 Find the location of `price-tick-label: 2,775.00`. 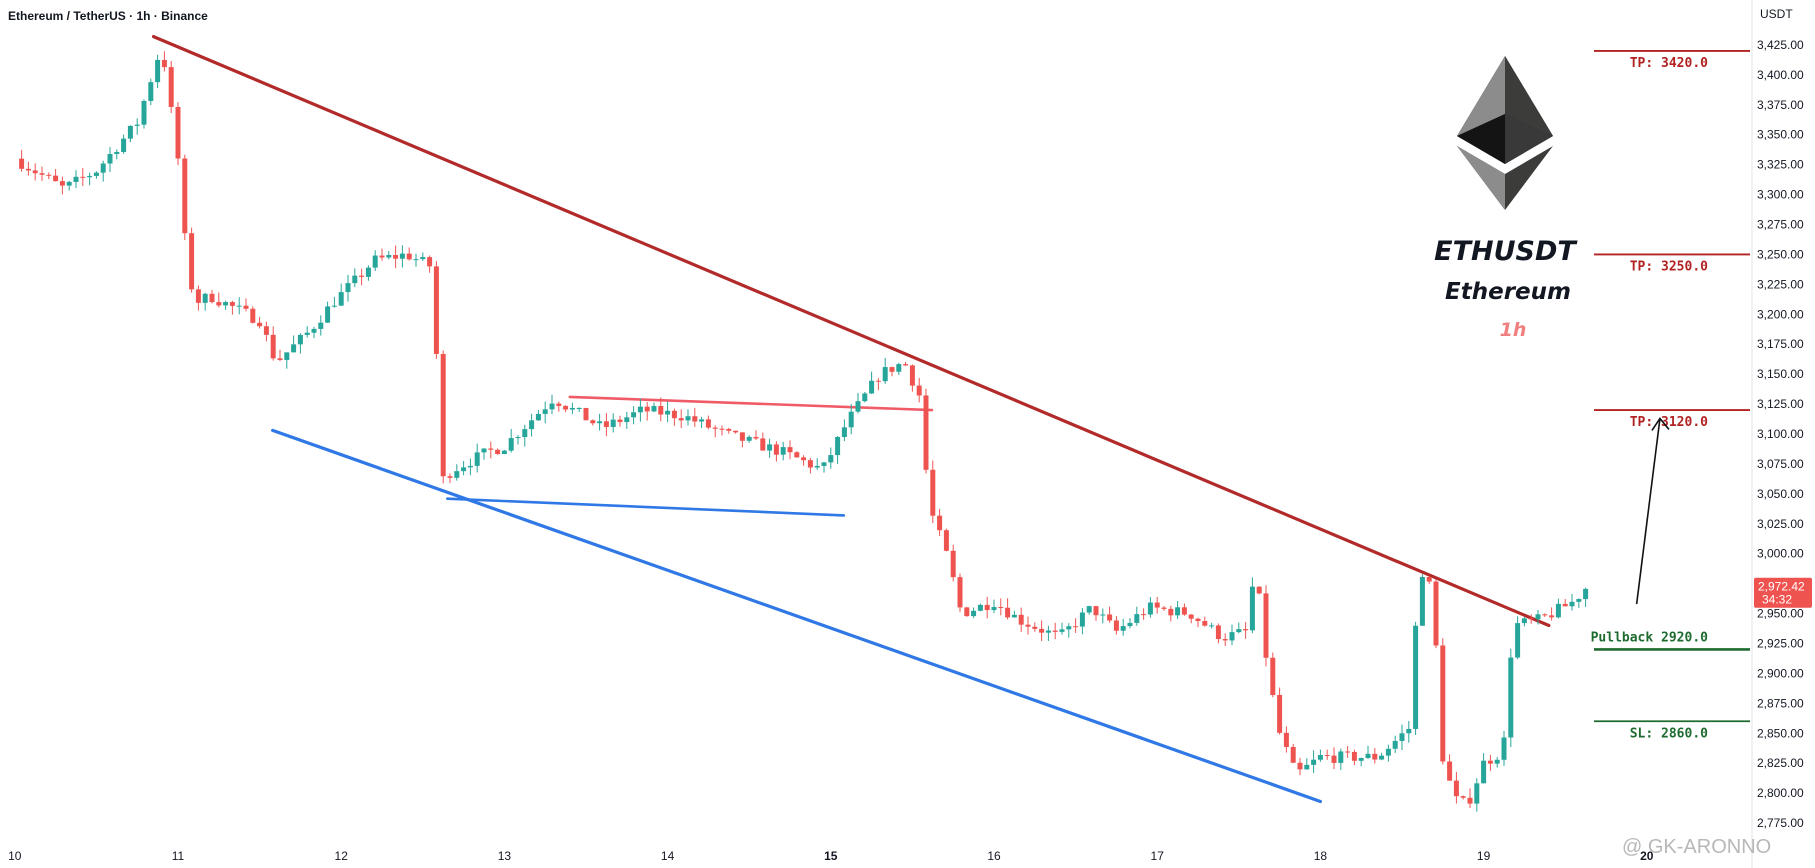

price-tick-label: 2,775.00 is located at coordinates (1780, 823).